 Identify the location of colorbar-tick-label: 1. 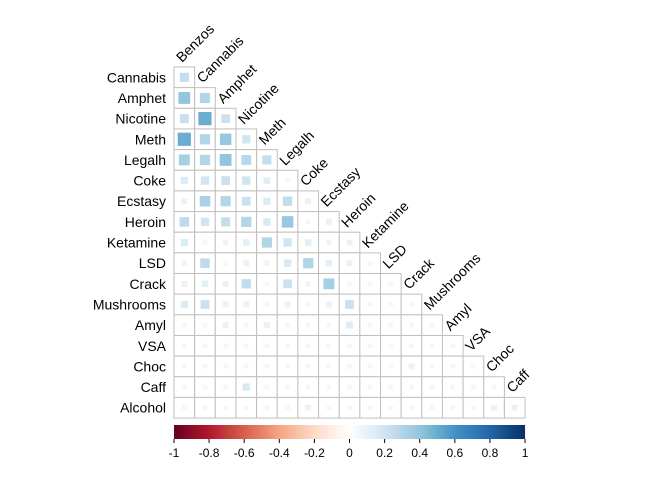
(525, 453).